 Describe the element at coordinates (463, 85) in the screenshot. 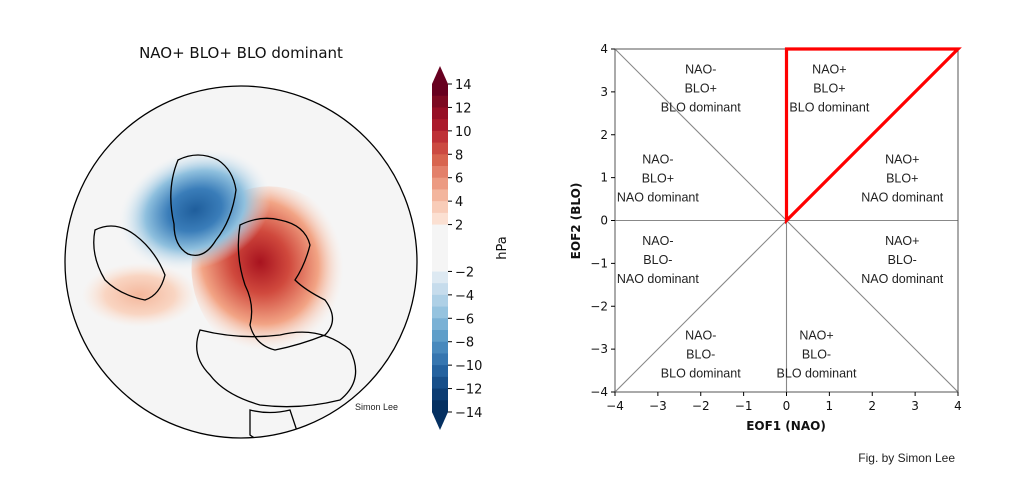

I see `colorbar-tick-label: 14` at that location.